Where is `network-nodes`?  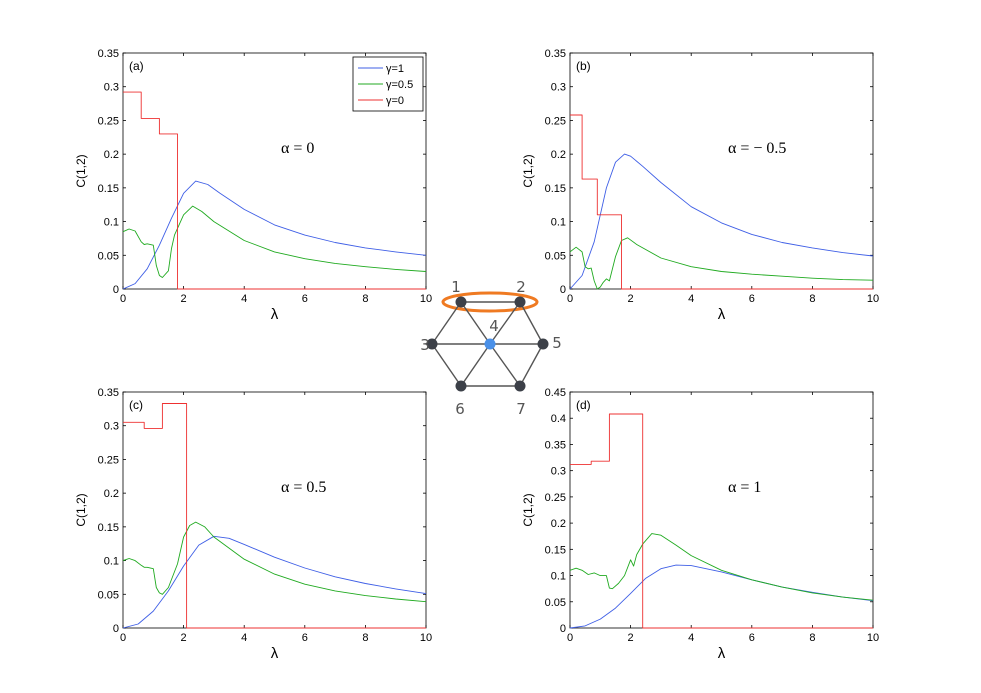
network-nodes is located at coordinates (487, 344).